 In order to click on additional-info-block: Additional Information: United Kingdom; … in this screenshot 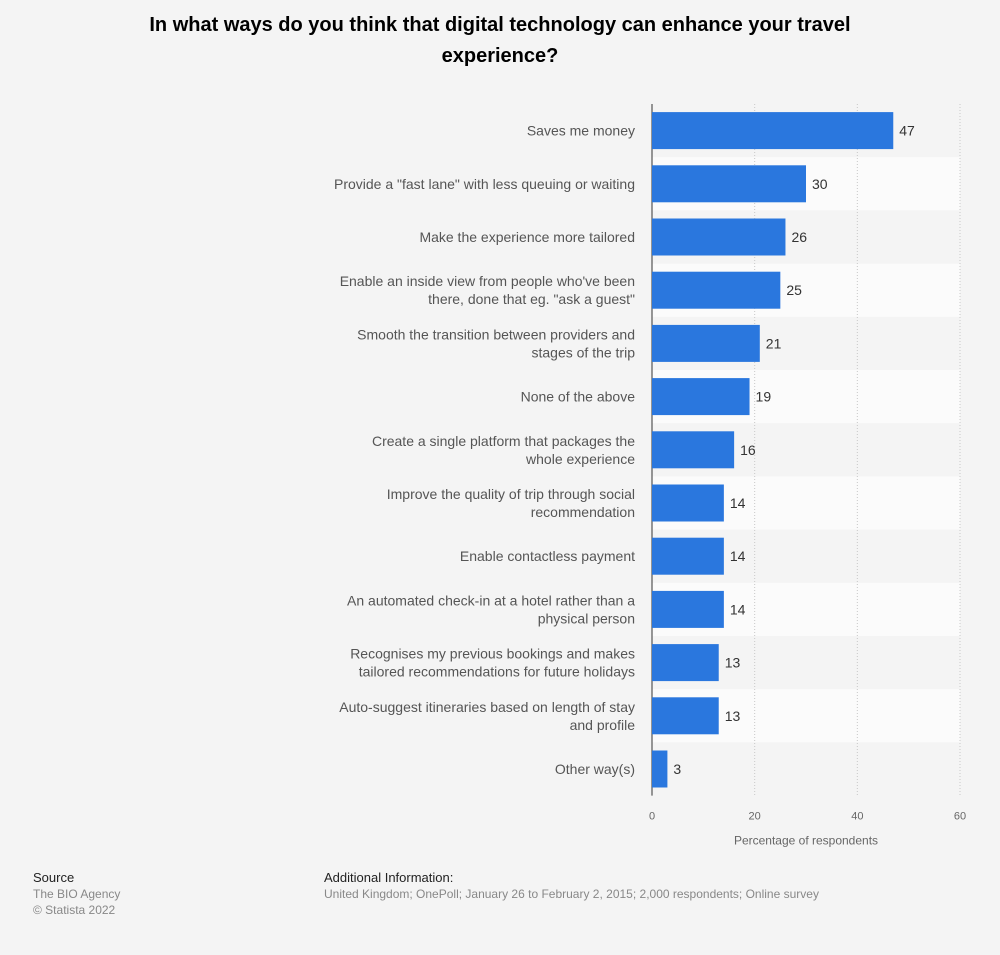, I will do `click(571, 886)`.